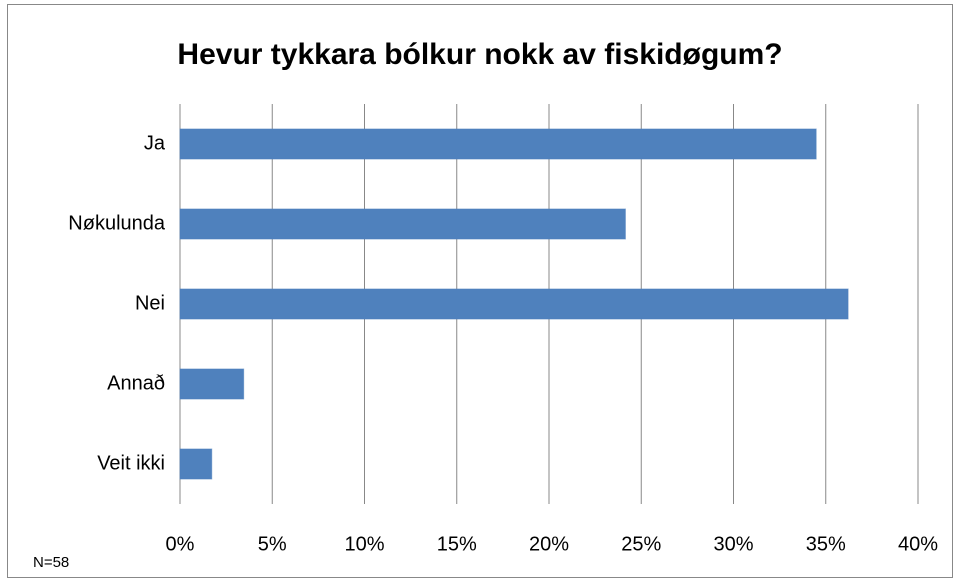  I want to click on x-tick-label: 0%, so click(180, 544).